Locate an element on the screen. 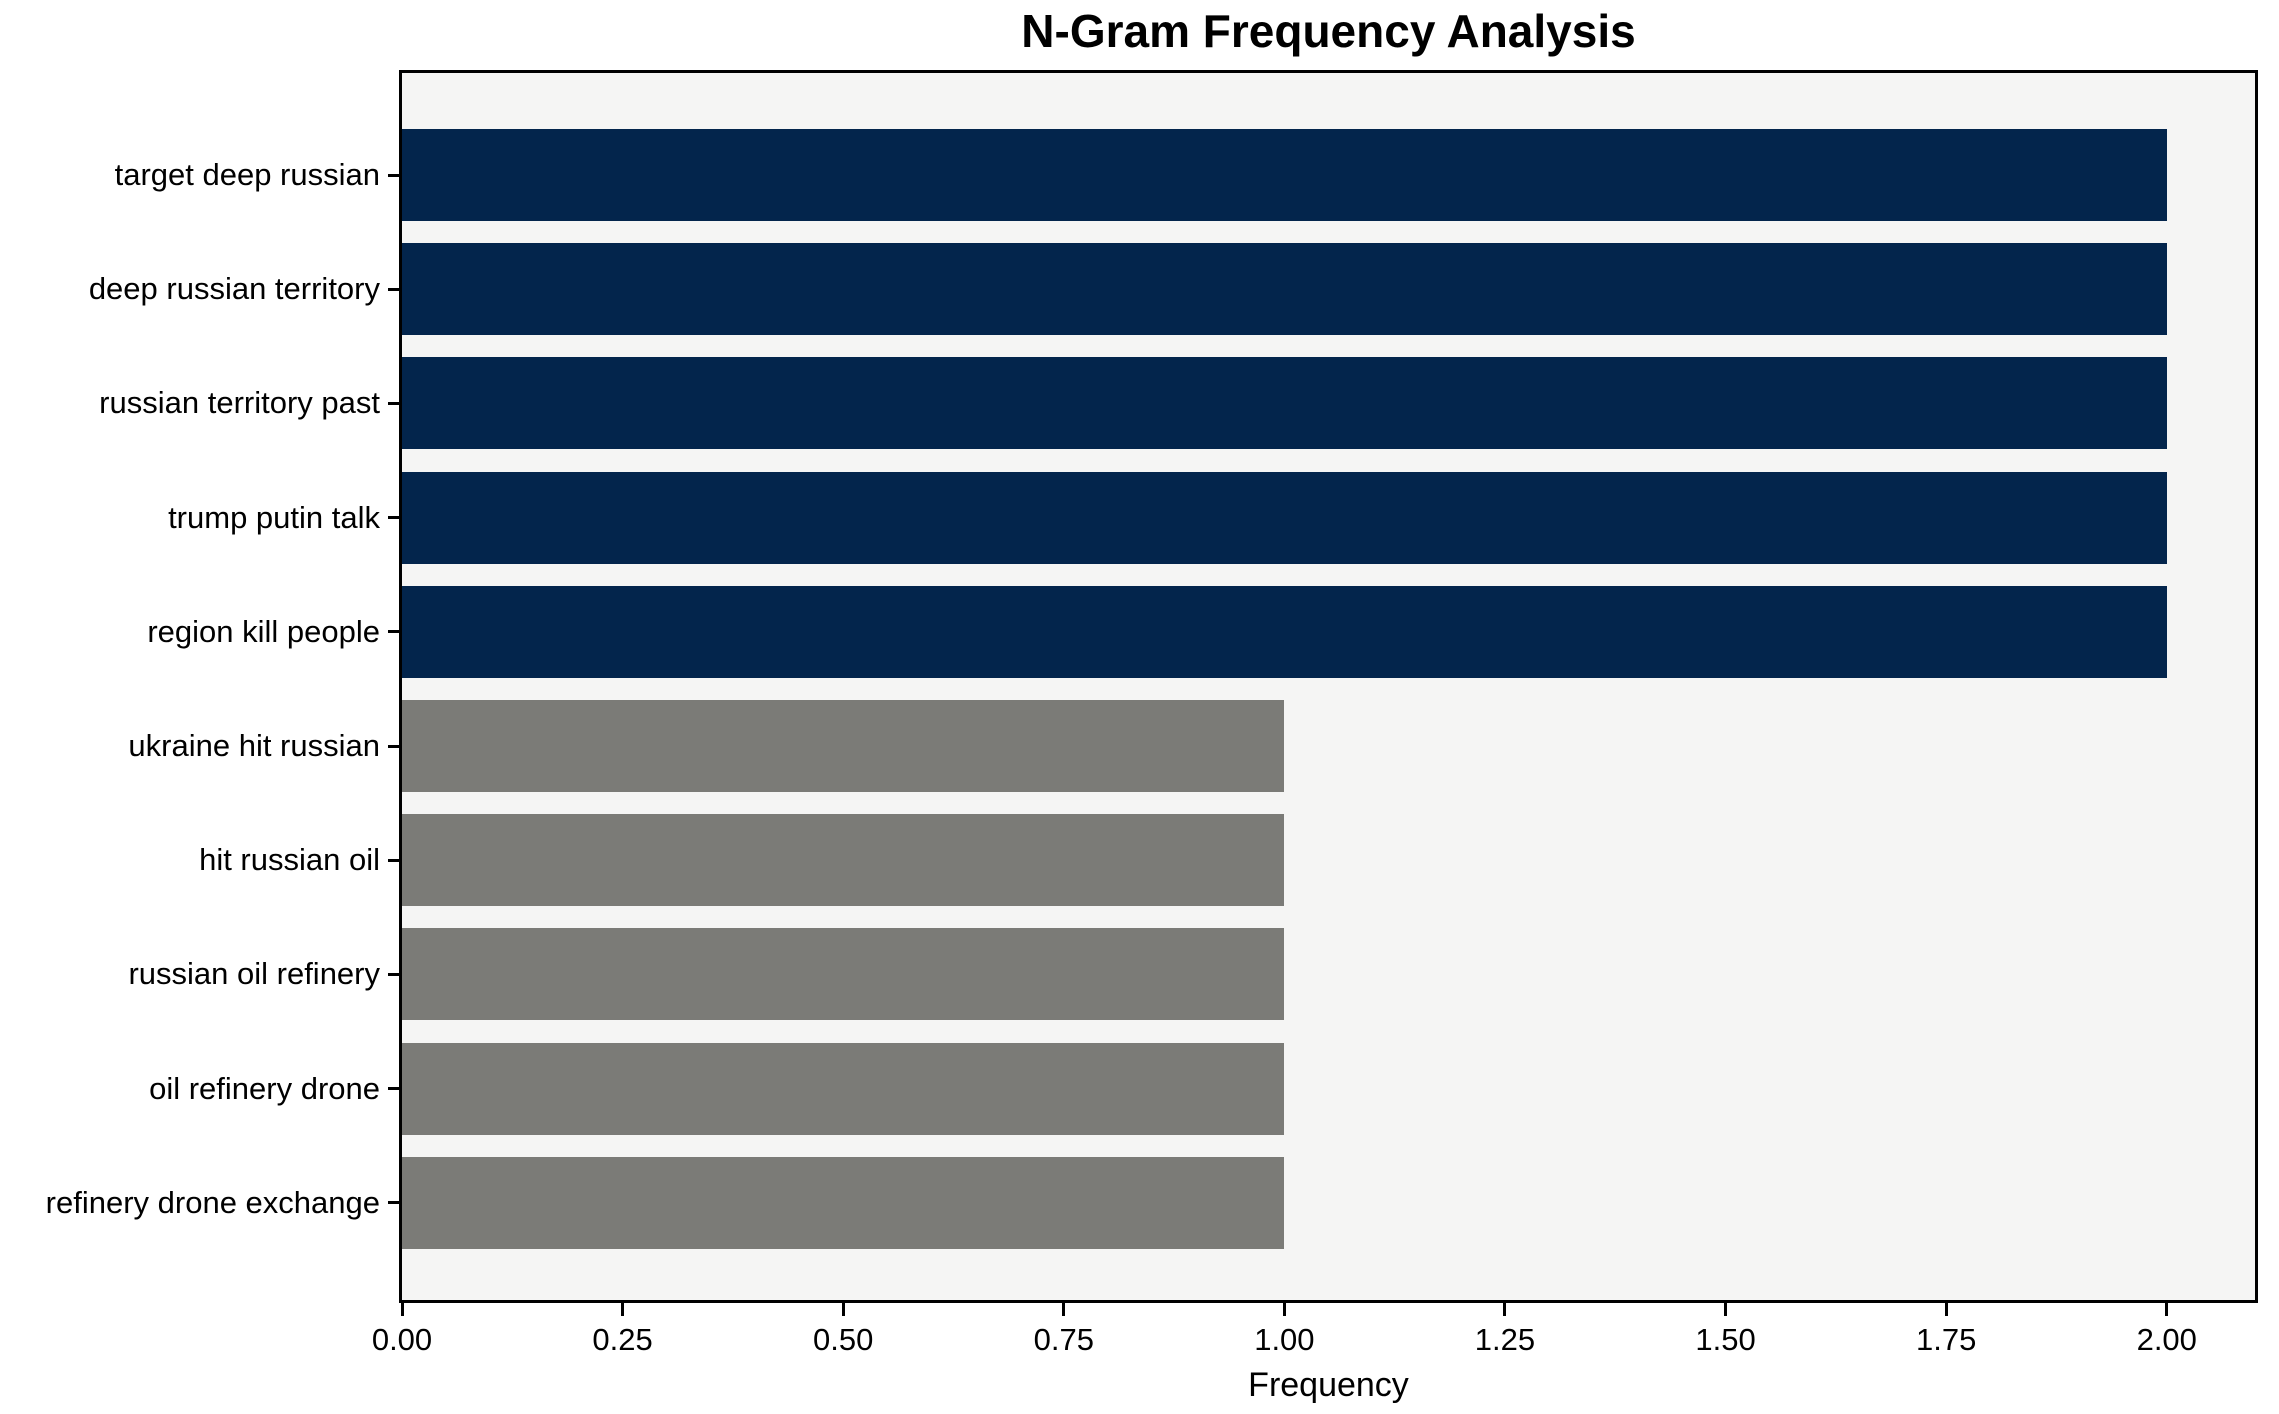 The height and width of the screenshot is (1414, 2279). xtick-label: 0.75 is located at coordinates (1063, 1339).